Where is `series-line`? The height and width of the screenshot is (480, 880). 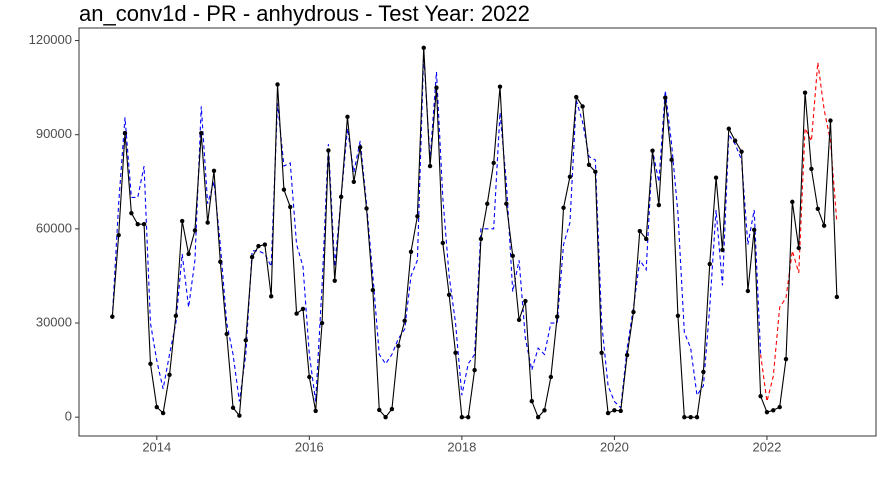
series-line is located at coordinates (799, 232).